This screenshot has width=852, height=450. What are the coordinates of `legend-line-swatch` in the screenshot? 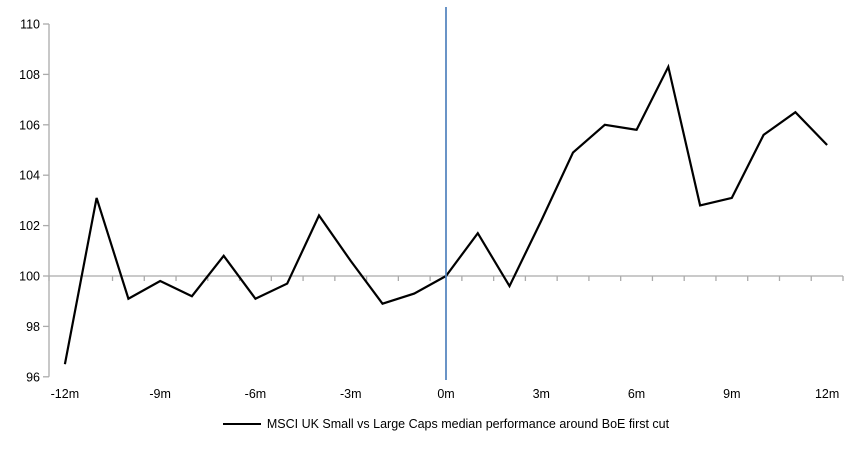 It's located at (241, 424).